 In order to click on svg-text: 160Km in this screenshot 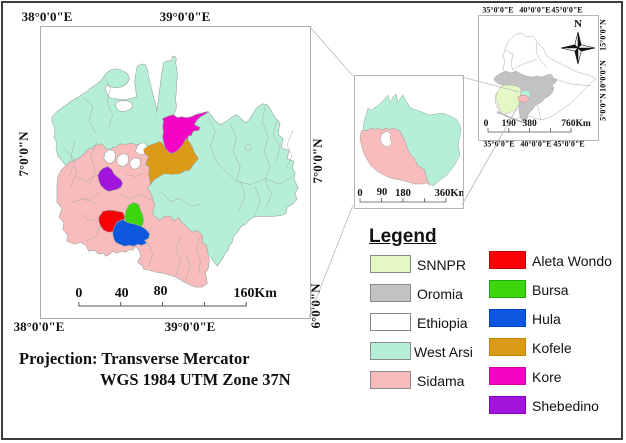, I will do `click(256, 293)`.